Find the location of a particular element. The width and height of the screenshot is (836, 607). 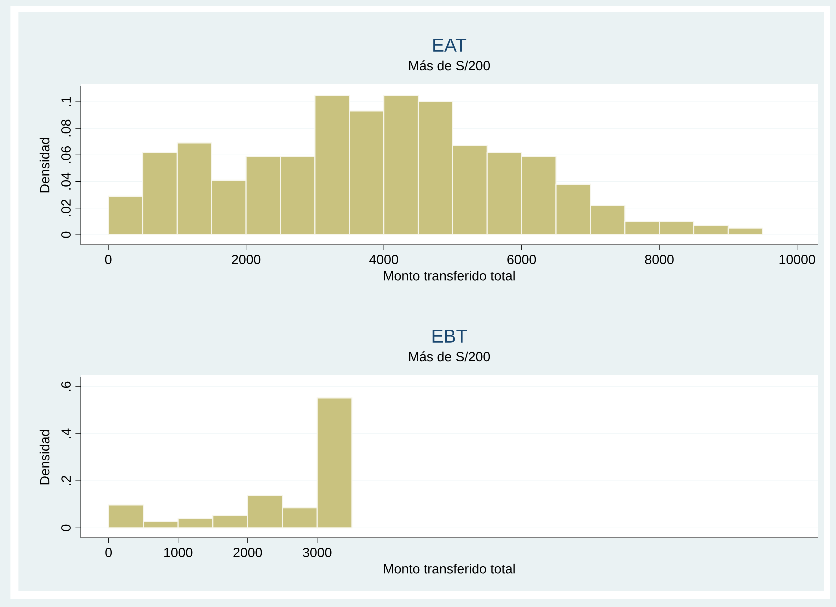

x-tick-label: 8000 is located at coordinates (659, 259).